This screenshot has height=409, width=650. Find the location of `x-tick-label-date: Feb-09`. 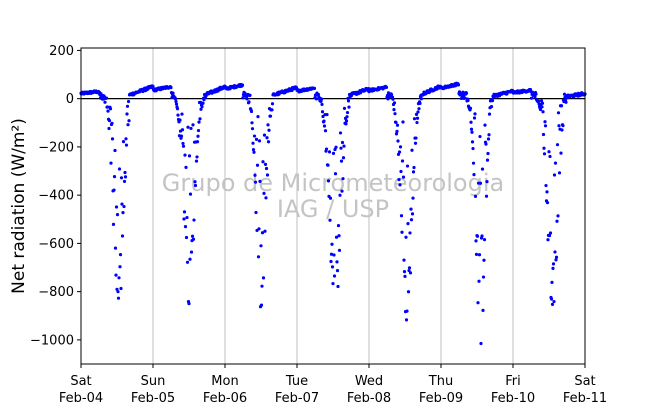

x-tick-label-date: Feb-09 is located at coordinates (441, 398).